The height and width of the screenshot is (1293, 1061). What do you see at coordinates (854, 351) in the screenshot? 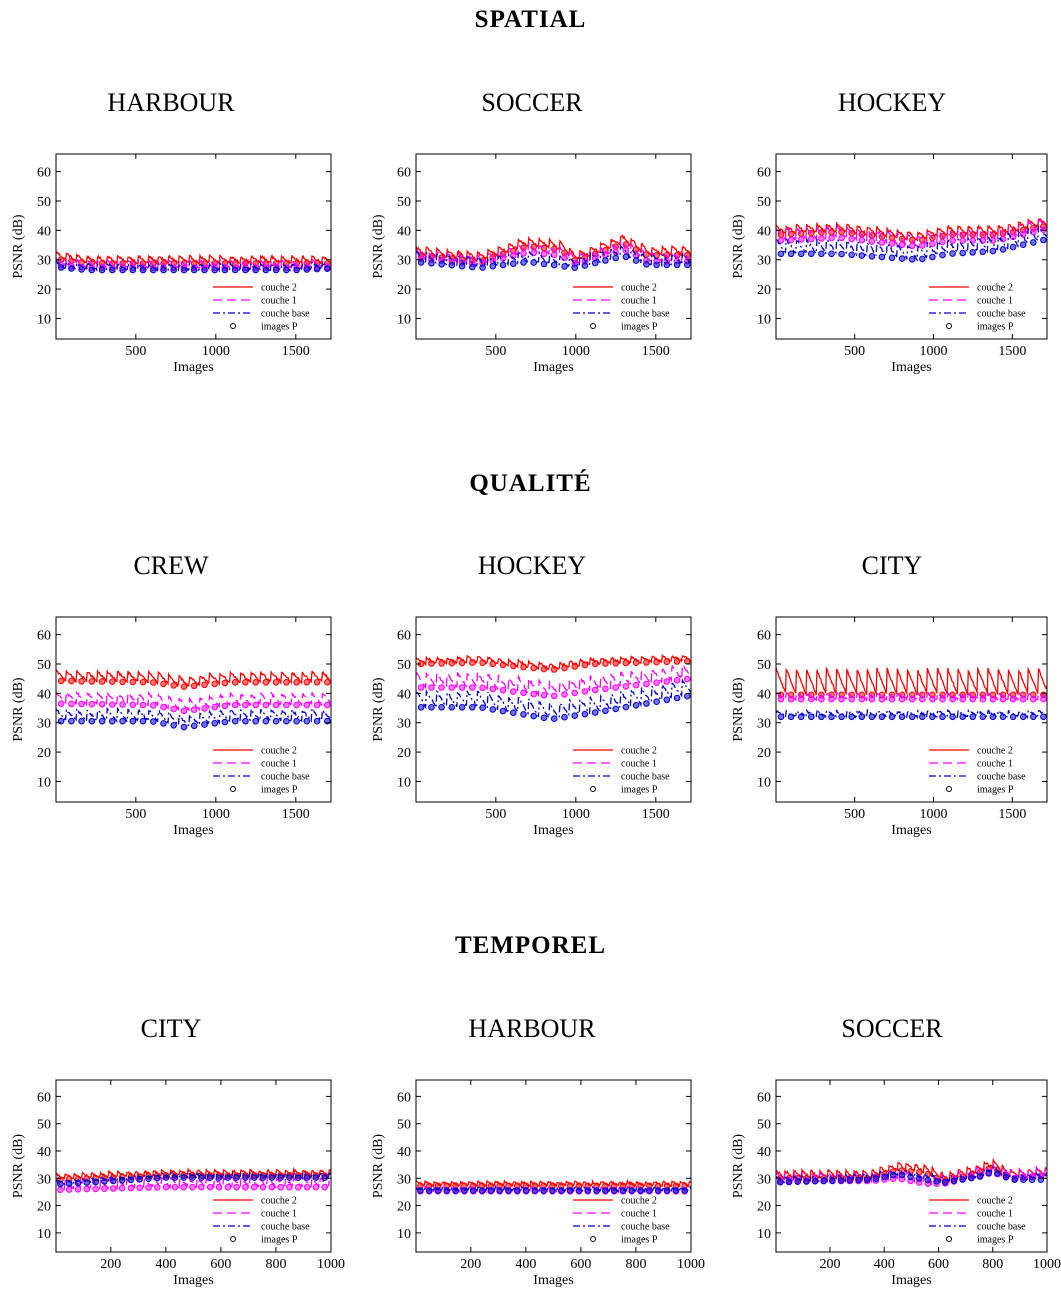
I see `x-tick-label: 500` at bounding box center [854, 351].